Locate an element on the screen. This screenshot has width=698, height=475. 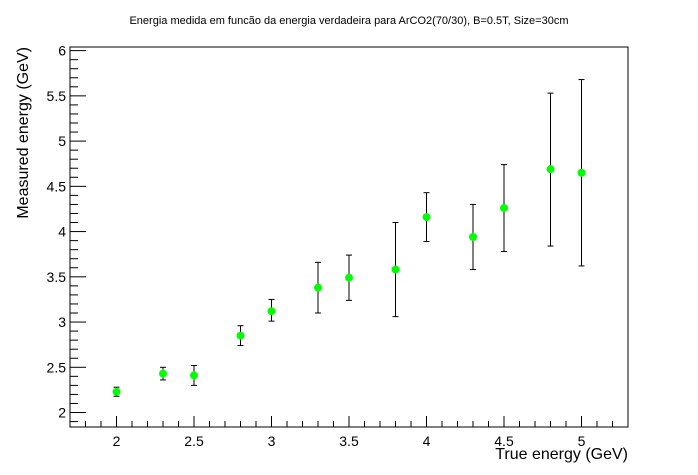
y-axis-ticks is located at coordinates (78, 236).